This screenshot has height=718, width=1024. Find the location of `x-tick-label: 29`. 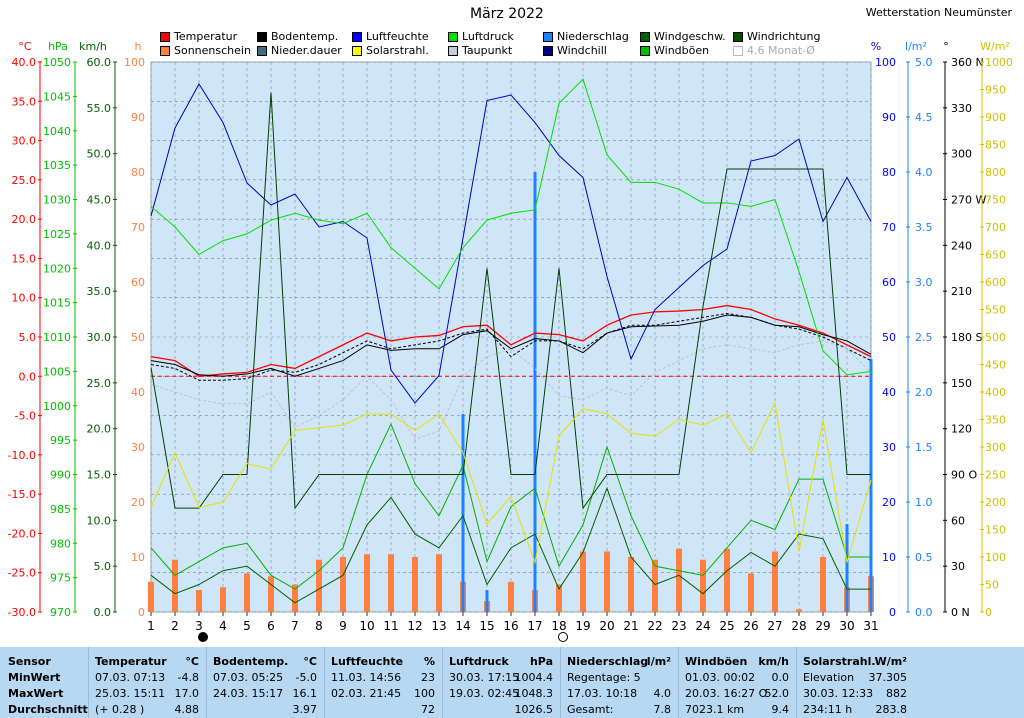

x-tick-label: 29 is located at coordinates (822, 626).